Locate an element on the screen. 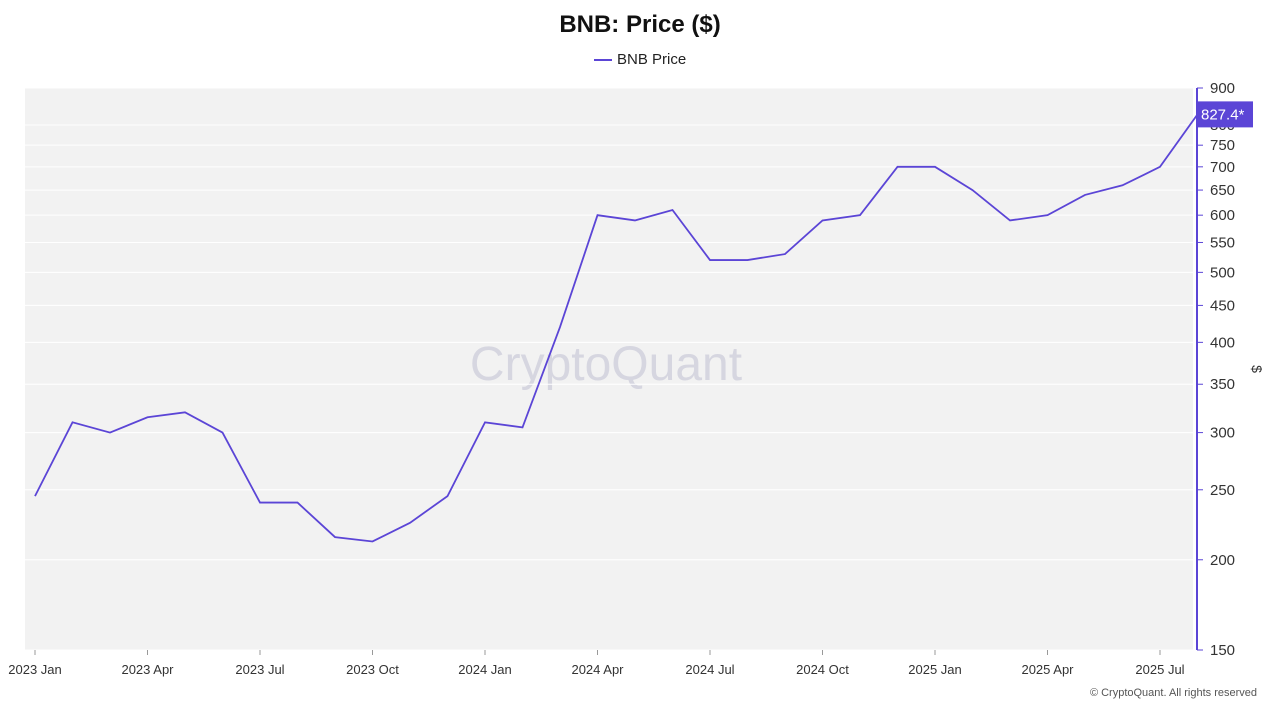 The image size is (1280, 720). y-tick-label: 200 is located at coordinates (1222, 560).